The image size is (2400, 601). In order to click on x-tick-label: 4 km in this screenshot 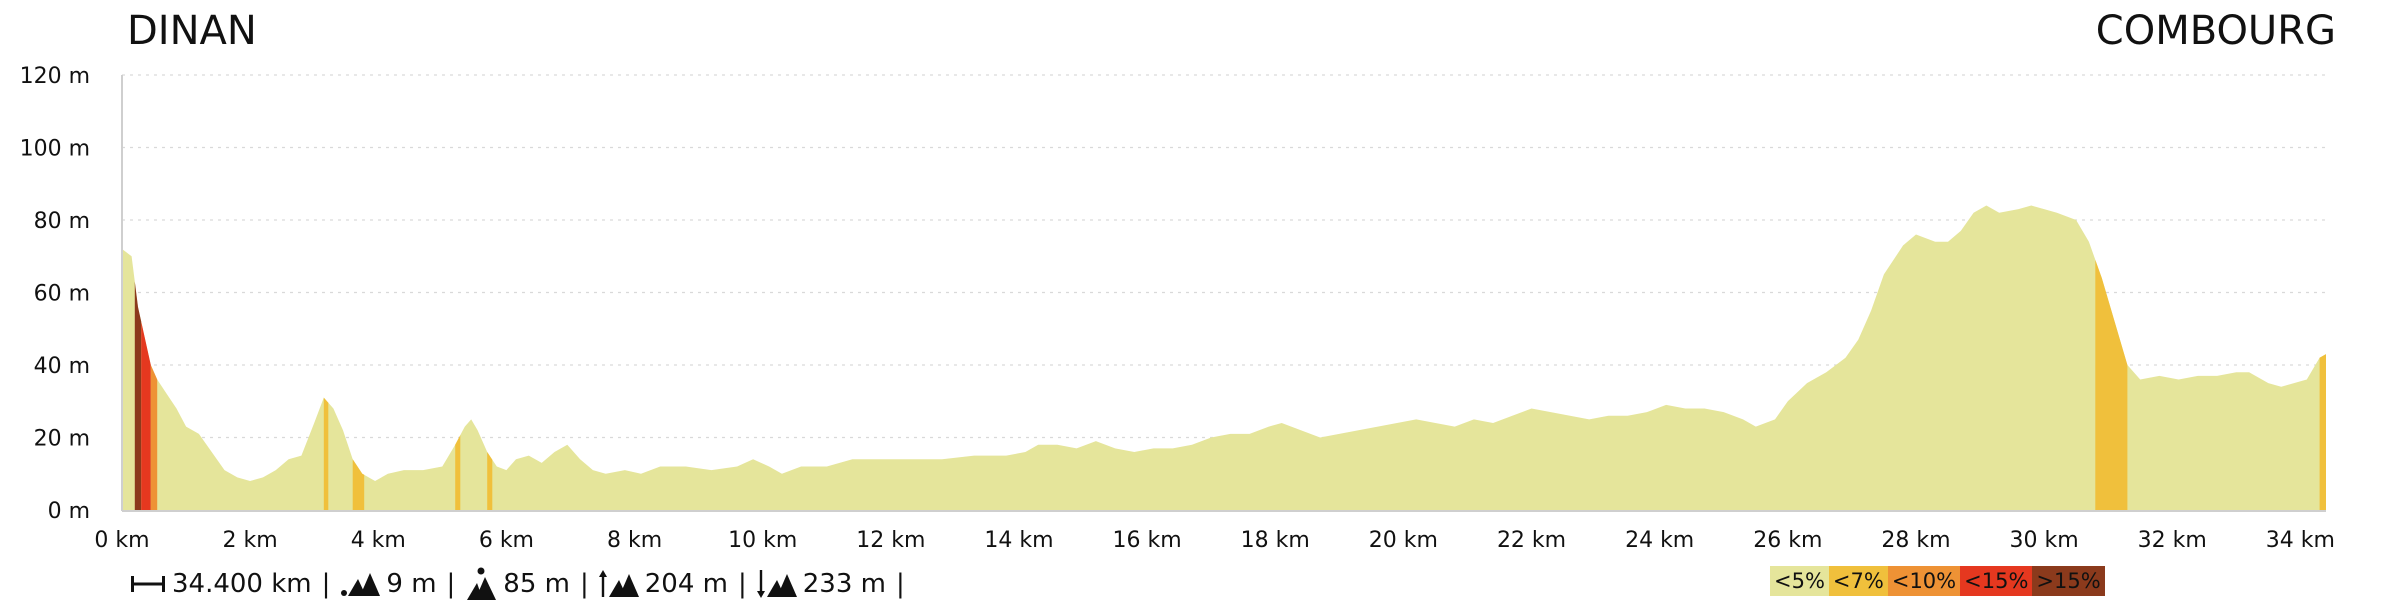, I will do `click(378, 540)`.